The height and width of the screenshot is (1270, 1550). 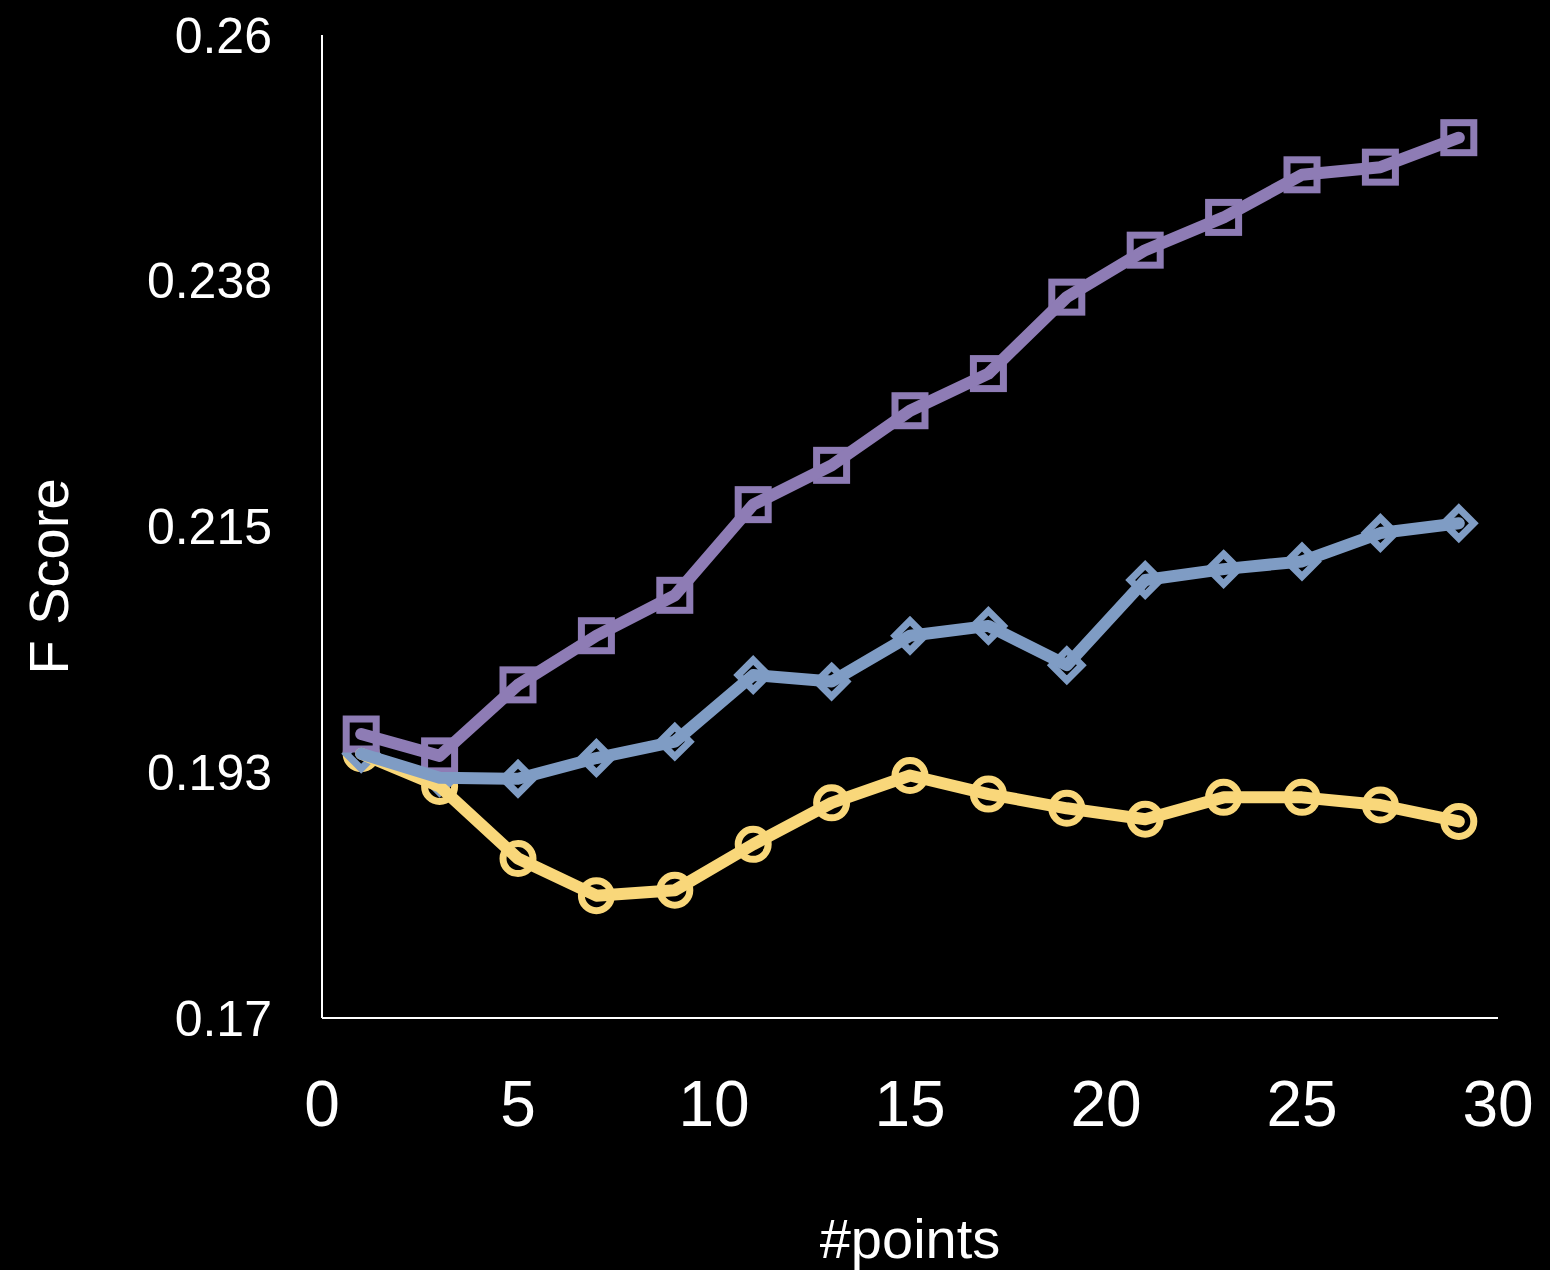 What do you see at coordinates (209, 772) in the screenshot?
I see `y-tick-label: 0.193` at bounding box center [209, 772].